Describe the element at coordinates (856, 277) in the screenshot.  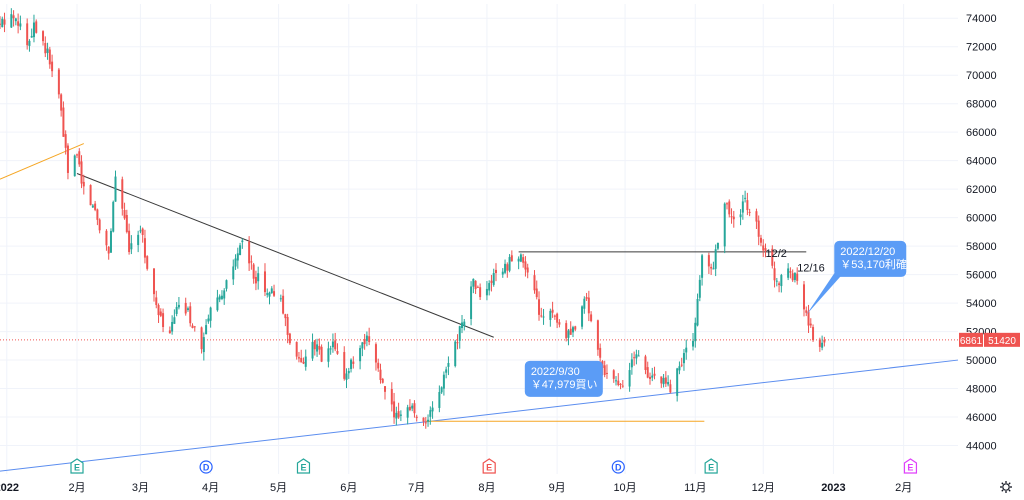
I see `price-callout: 2022/12/20￥53,170利確` at that location.